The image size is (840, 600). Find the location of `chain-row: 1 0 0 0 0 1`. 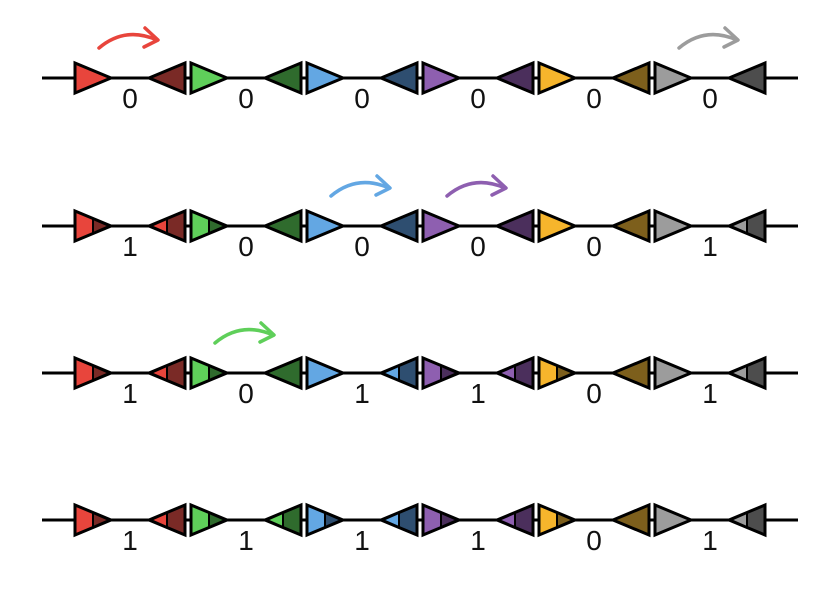

chain-row: 1 0 0 0 0 1 is located at coordinates (420, 218).